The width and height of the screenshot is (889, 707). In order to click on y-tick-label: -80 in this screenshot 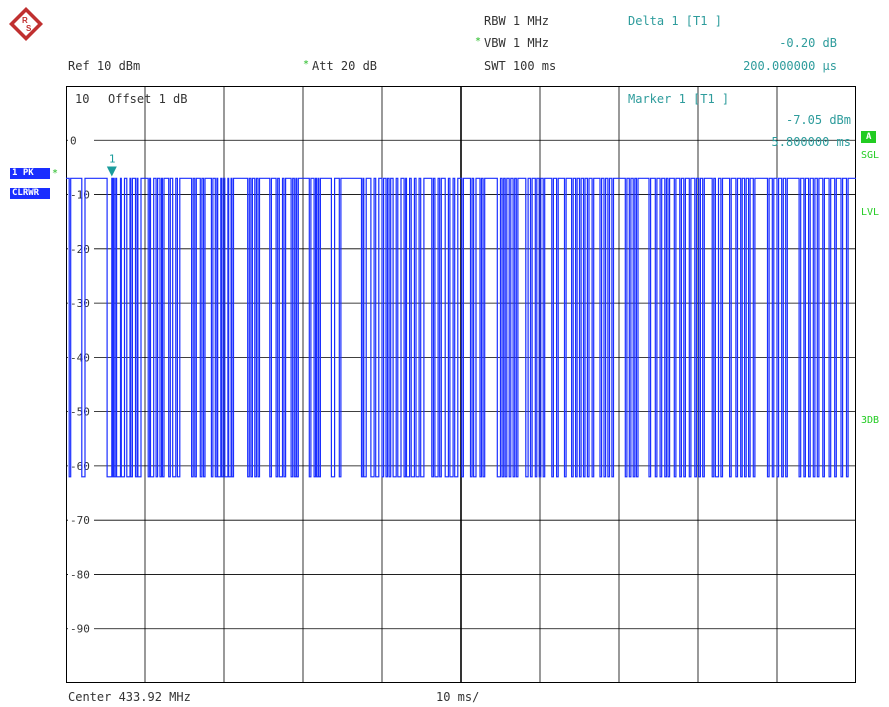, I will do `click(80, 574)`.